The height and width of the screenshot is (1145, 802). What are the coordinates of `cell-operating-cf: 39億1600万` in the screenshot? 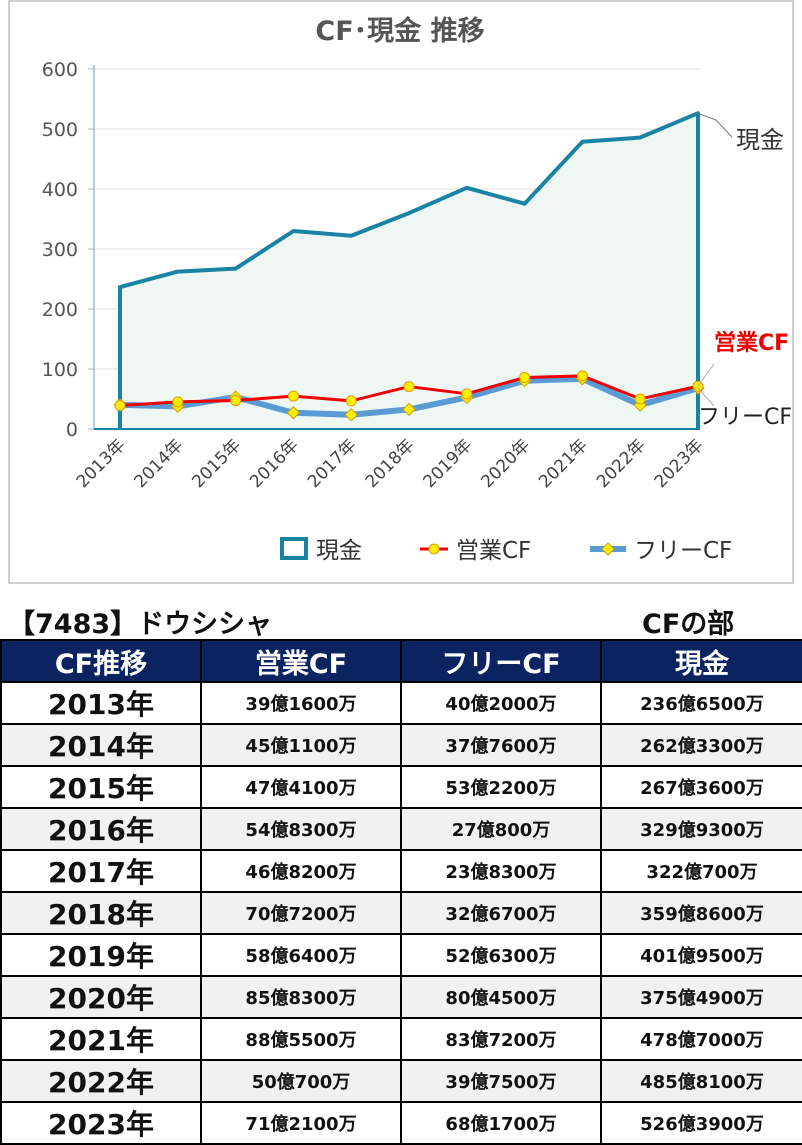 It's located at (301, 703).